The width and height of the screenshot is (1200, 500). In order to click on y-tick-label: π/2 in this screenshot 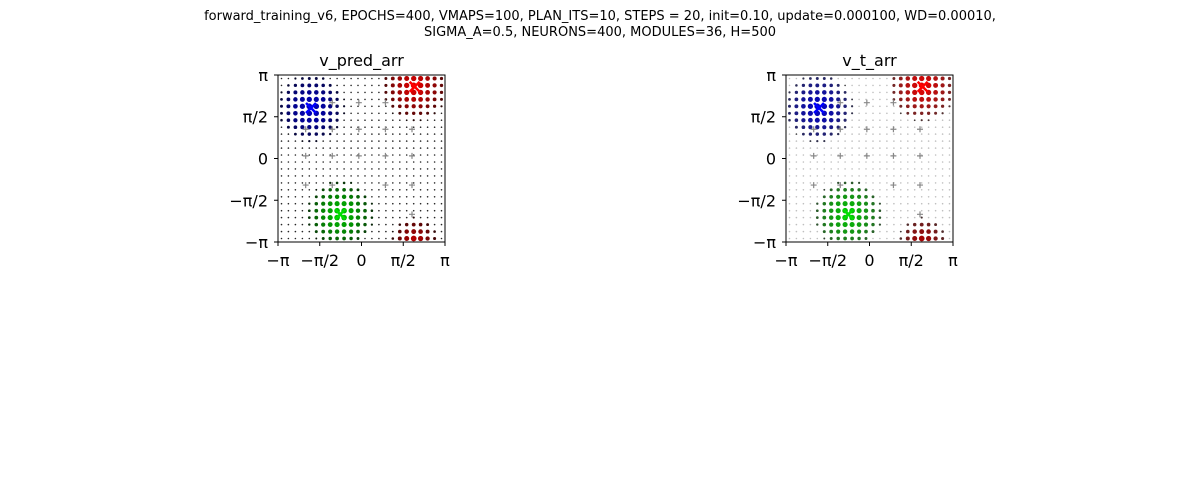, I will do `click(763, 117)`.